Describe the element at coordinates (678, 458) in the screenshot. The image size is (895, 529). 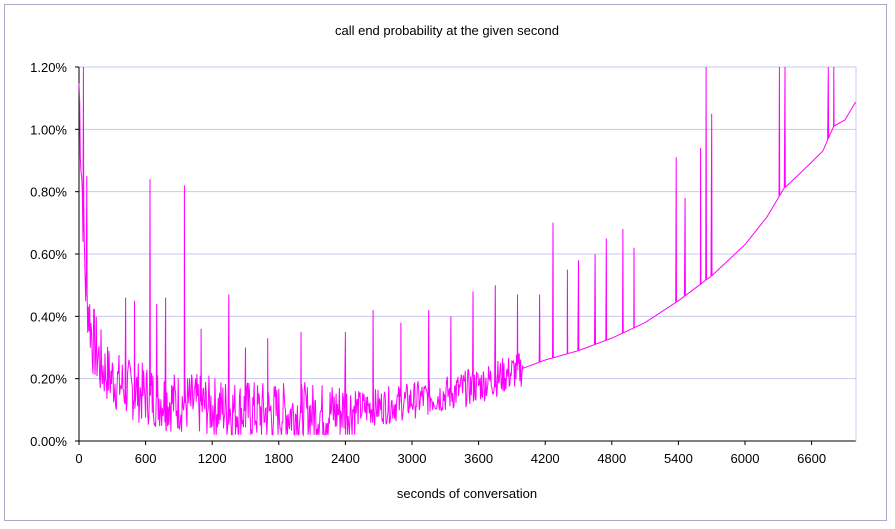
I see `x-tick-label: 5400` at that location.